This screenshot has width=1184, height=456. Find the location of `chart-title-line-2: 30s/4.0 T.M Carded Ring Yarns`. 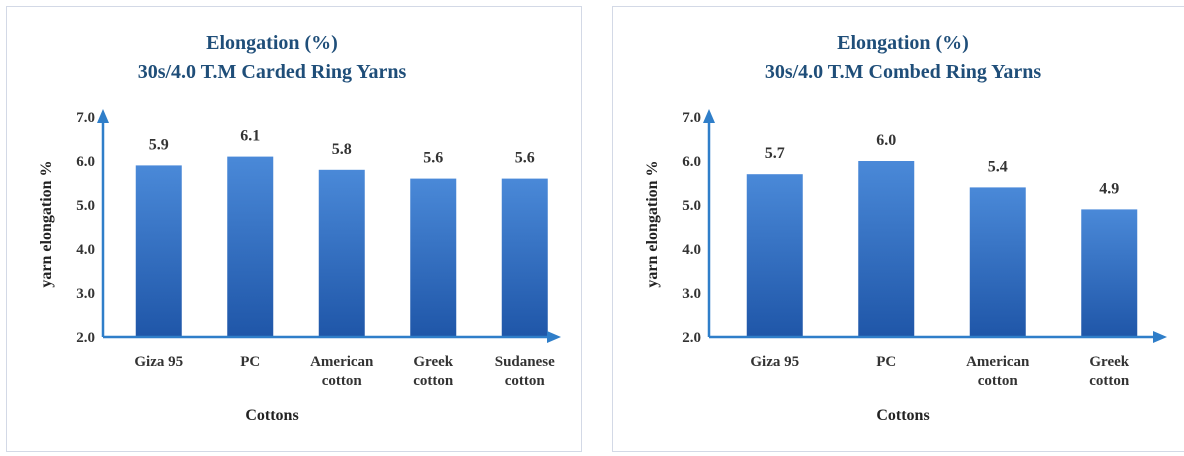

chart-title-line-2: 30s/4.0 T.M Carded Ring Yarns is located at coordinates (272, 72).